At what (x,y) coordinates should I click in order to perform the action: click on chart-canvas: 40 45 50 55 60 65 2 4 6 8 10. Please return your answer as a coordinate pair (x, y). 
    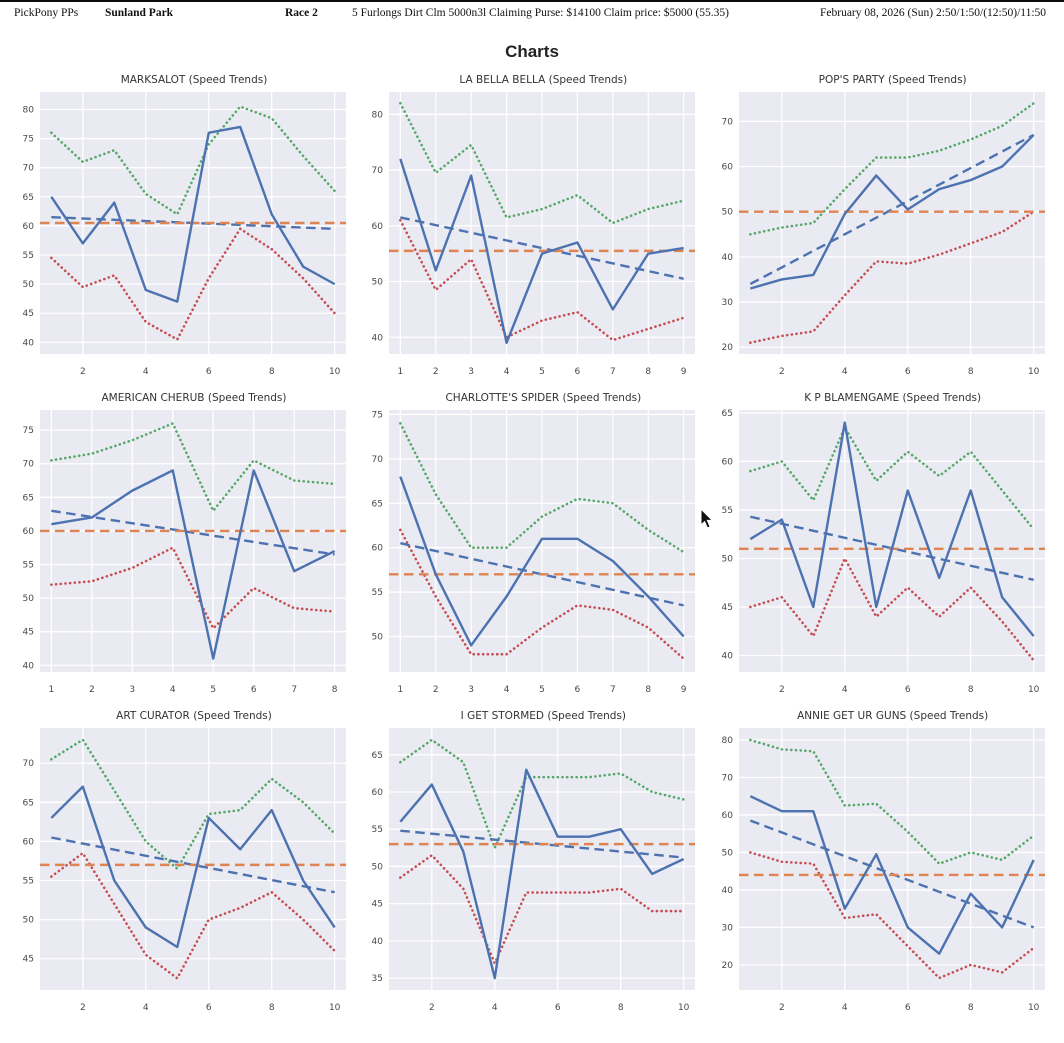
    Looking at the image, I should click on (883, 552).